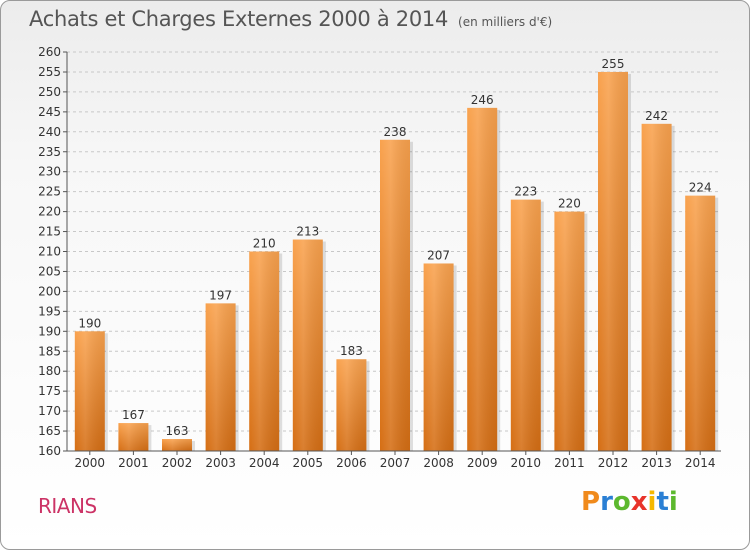  Describe the element at coordinates (700, 188) in the screenshot. I see `data-label: 224` at that location.